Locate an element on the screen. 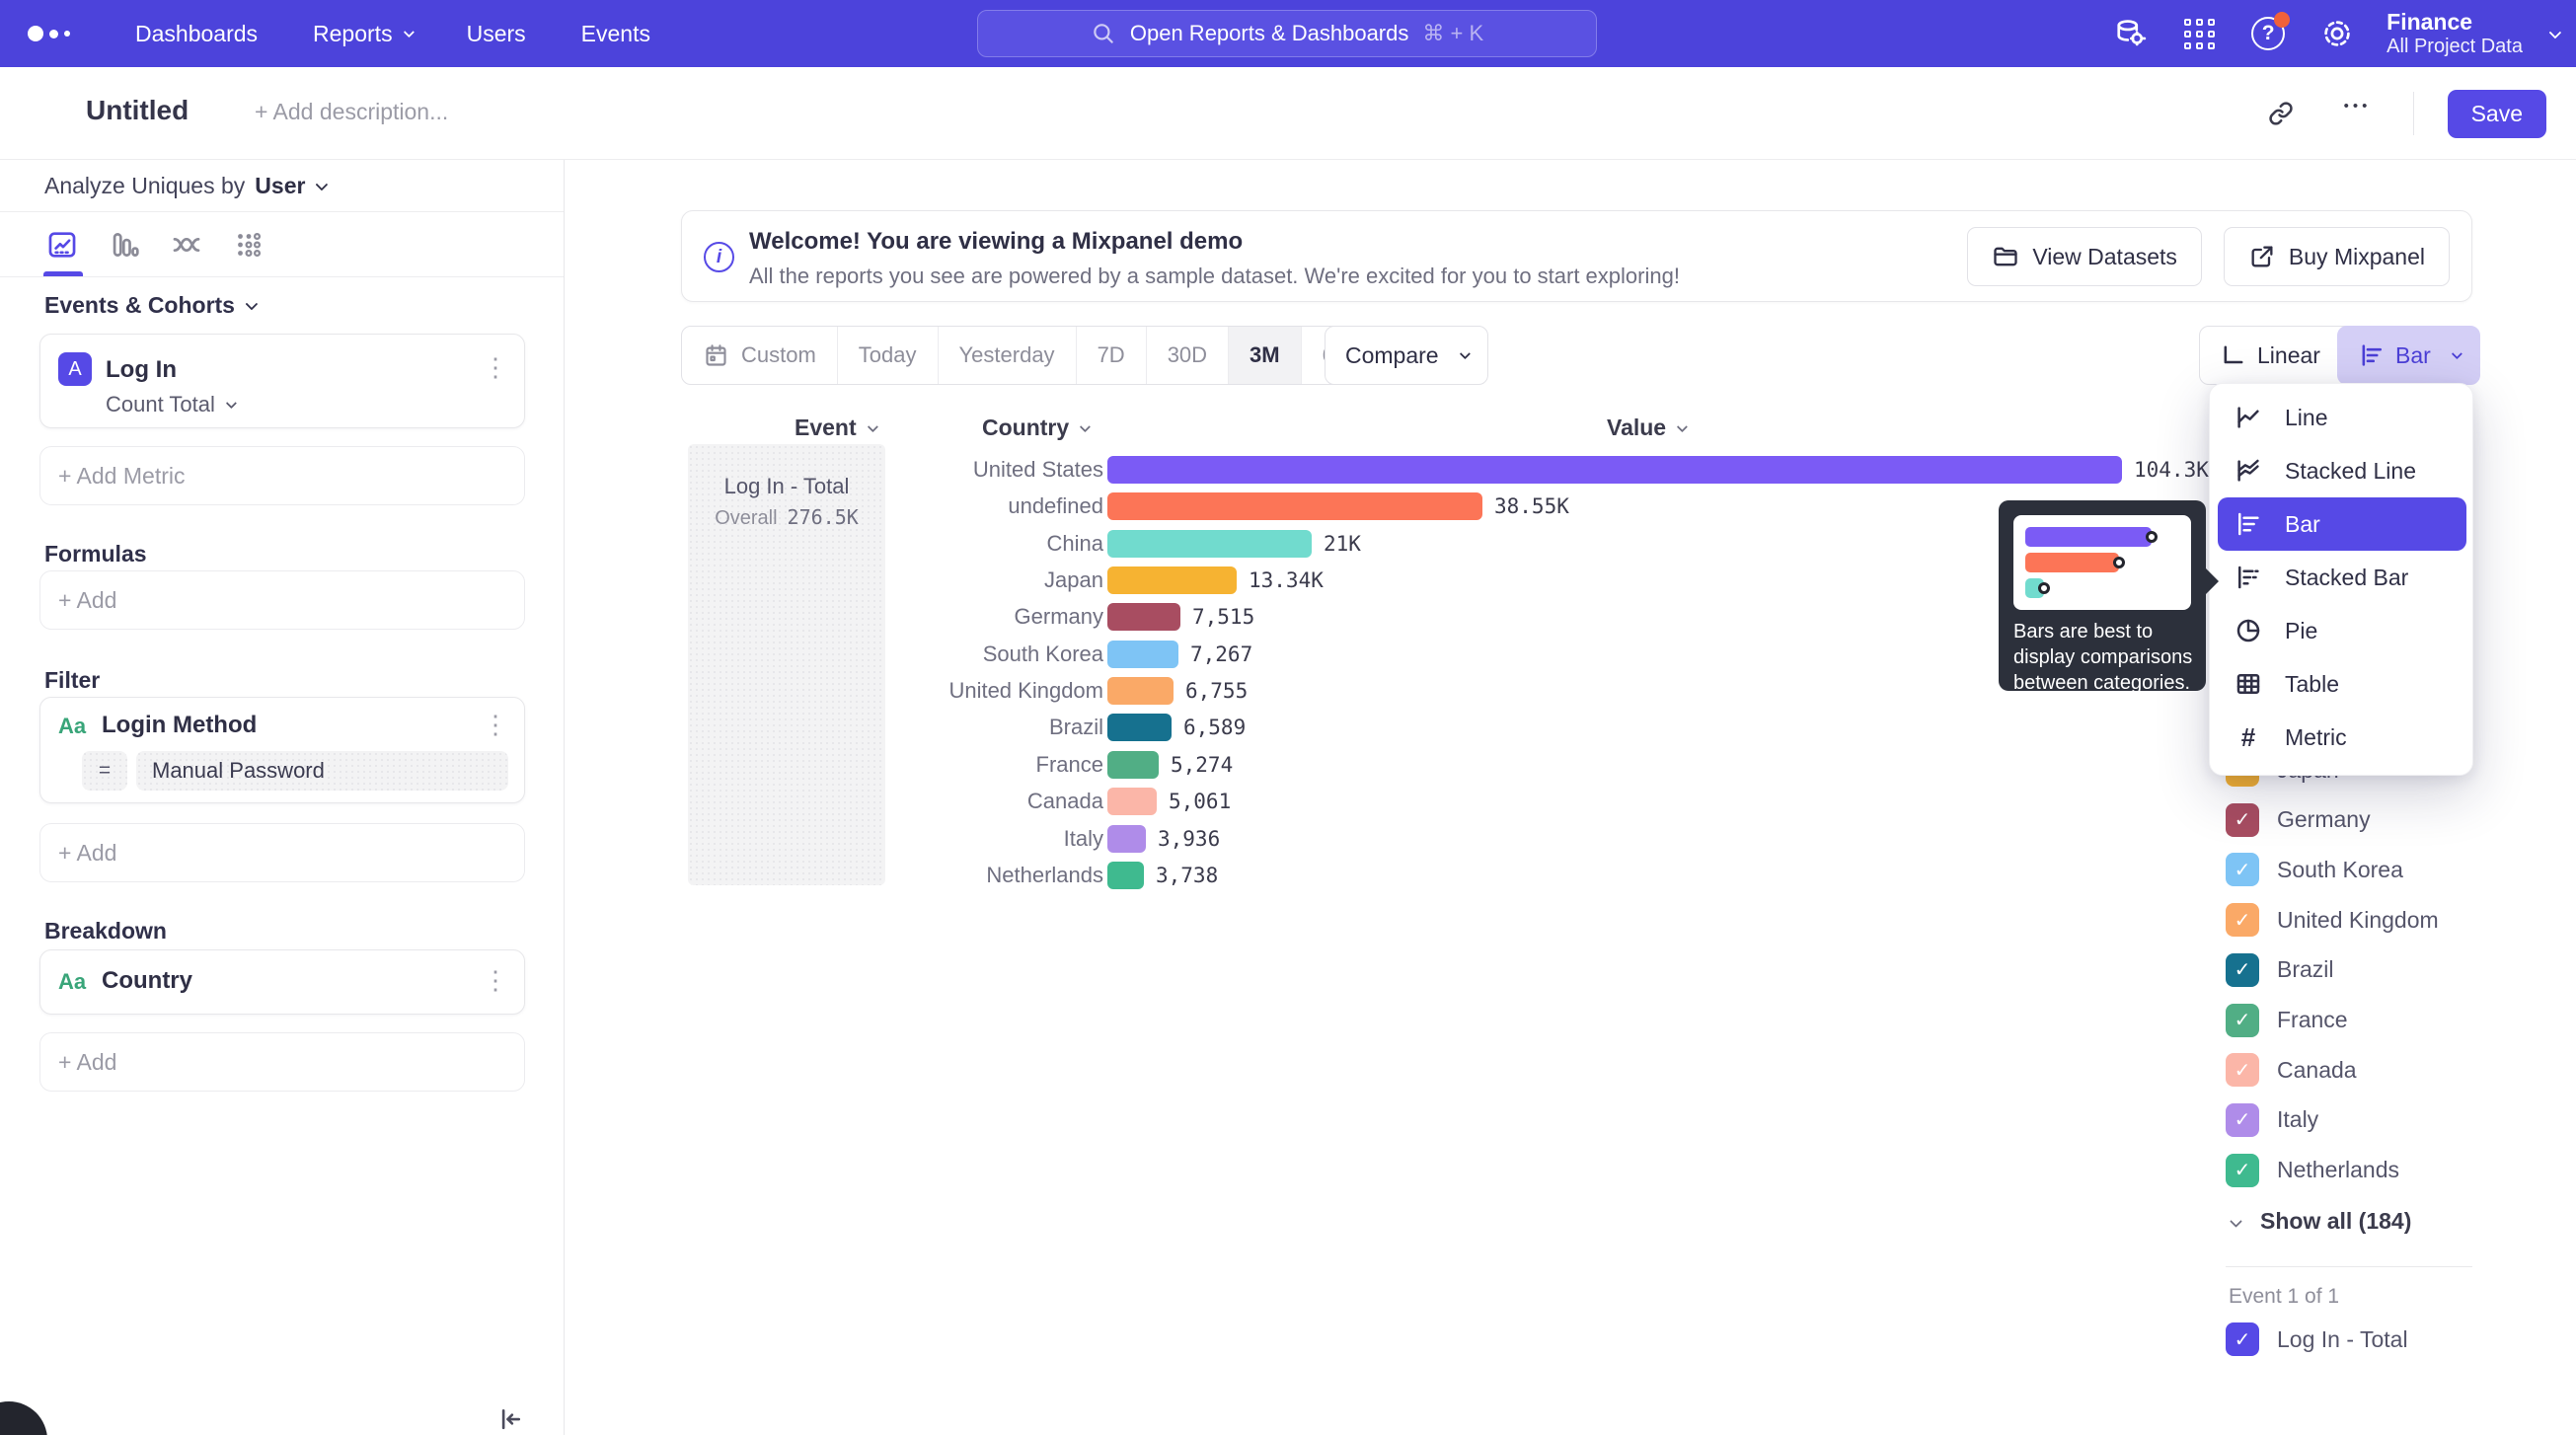 The width and height of the screenshot is (2576, 1435). metric-card-log-in: A Log In ⋮ Count Total is located at coordinates (282, 381).